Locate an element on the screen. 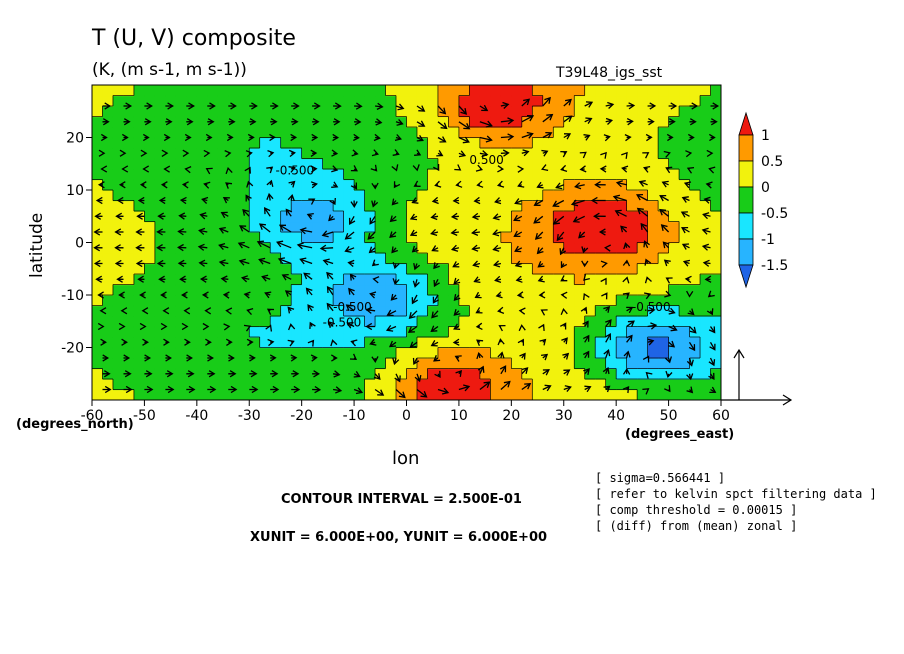 The width and height of the screenshot is (904, 654). contour-label: 0.500 is located at coordinates (486, 160).